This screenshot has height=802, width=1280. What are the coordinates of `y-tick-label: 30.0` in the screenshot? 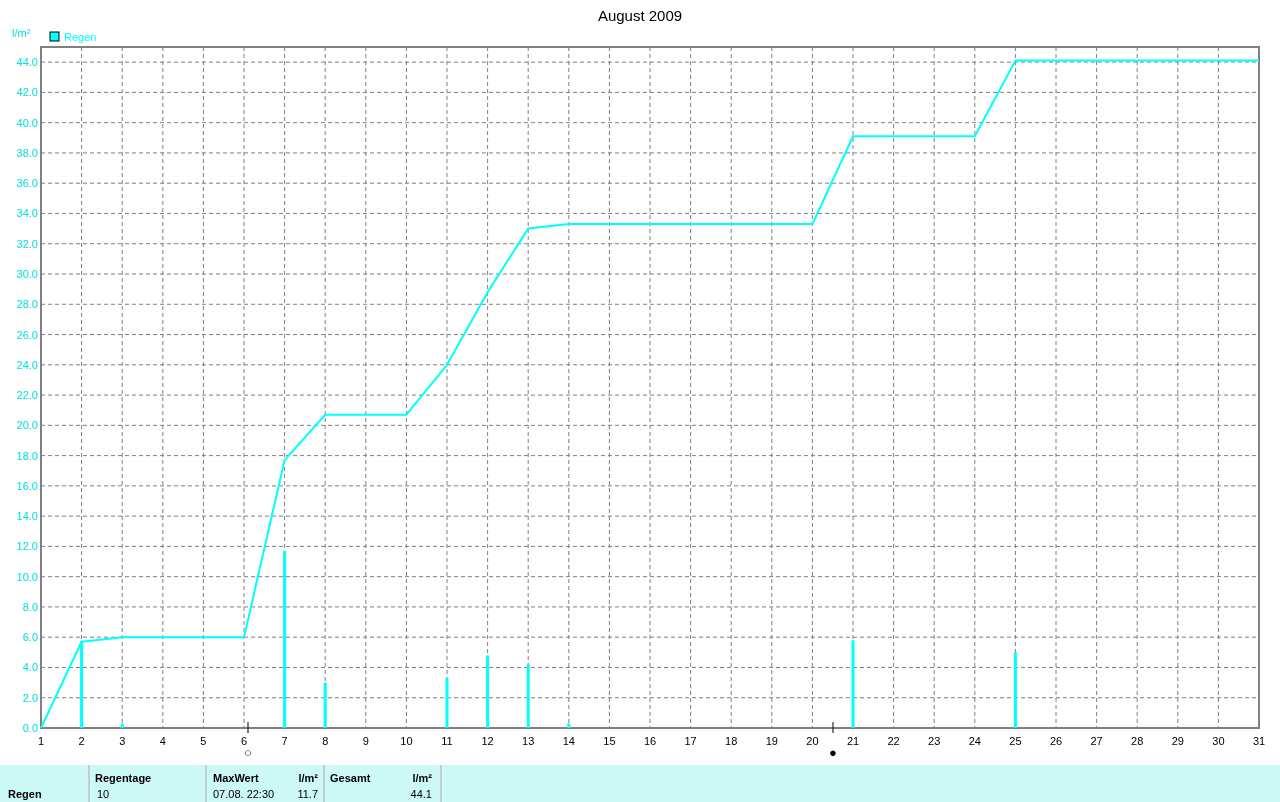 It's located at (27, 274).